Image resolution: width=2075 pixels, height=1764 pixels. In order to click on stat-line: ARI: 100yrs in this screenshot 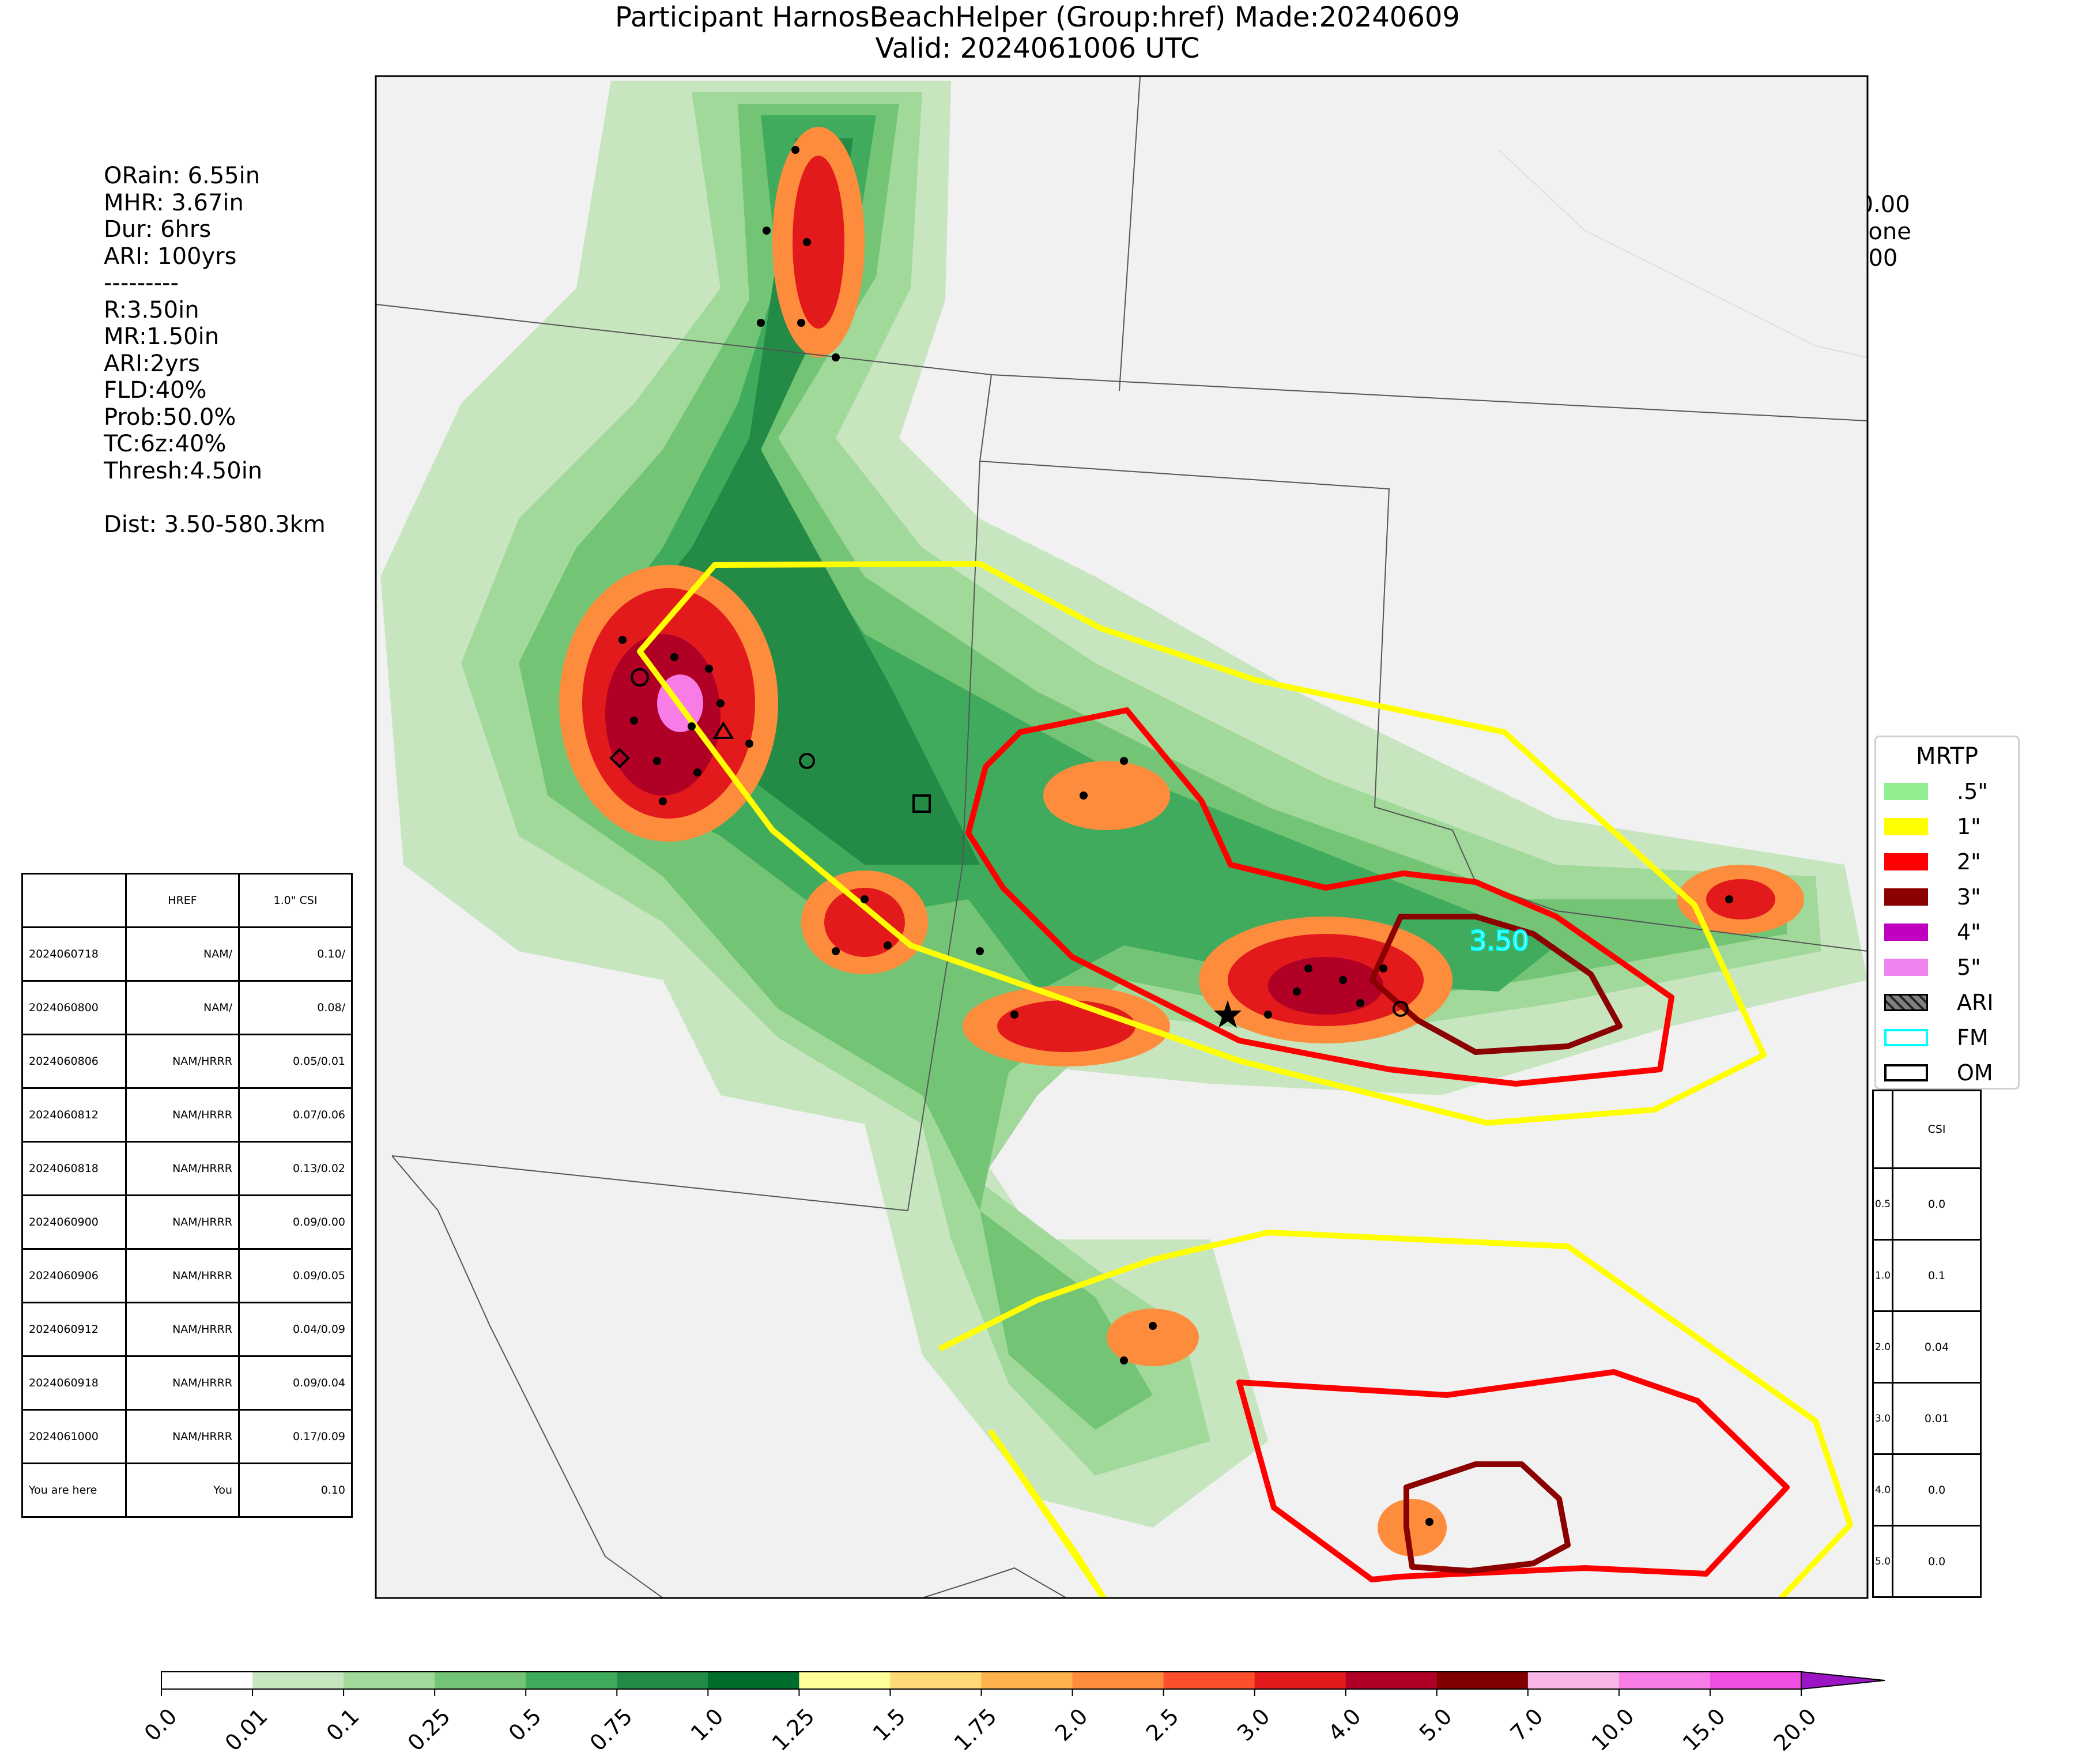, I will do `click(170, 256)`.